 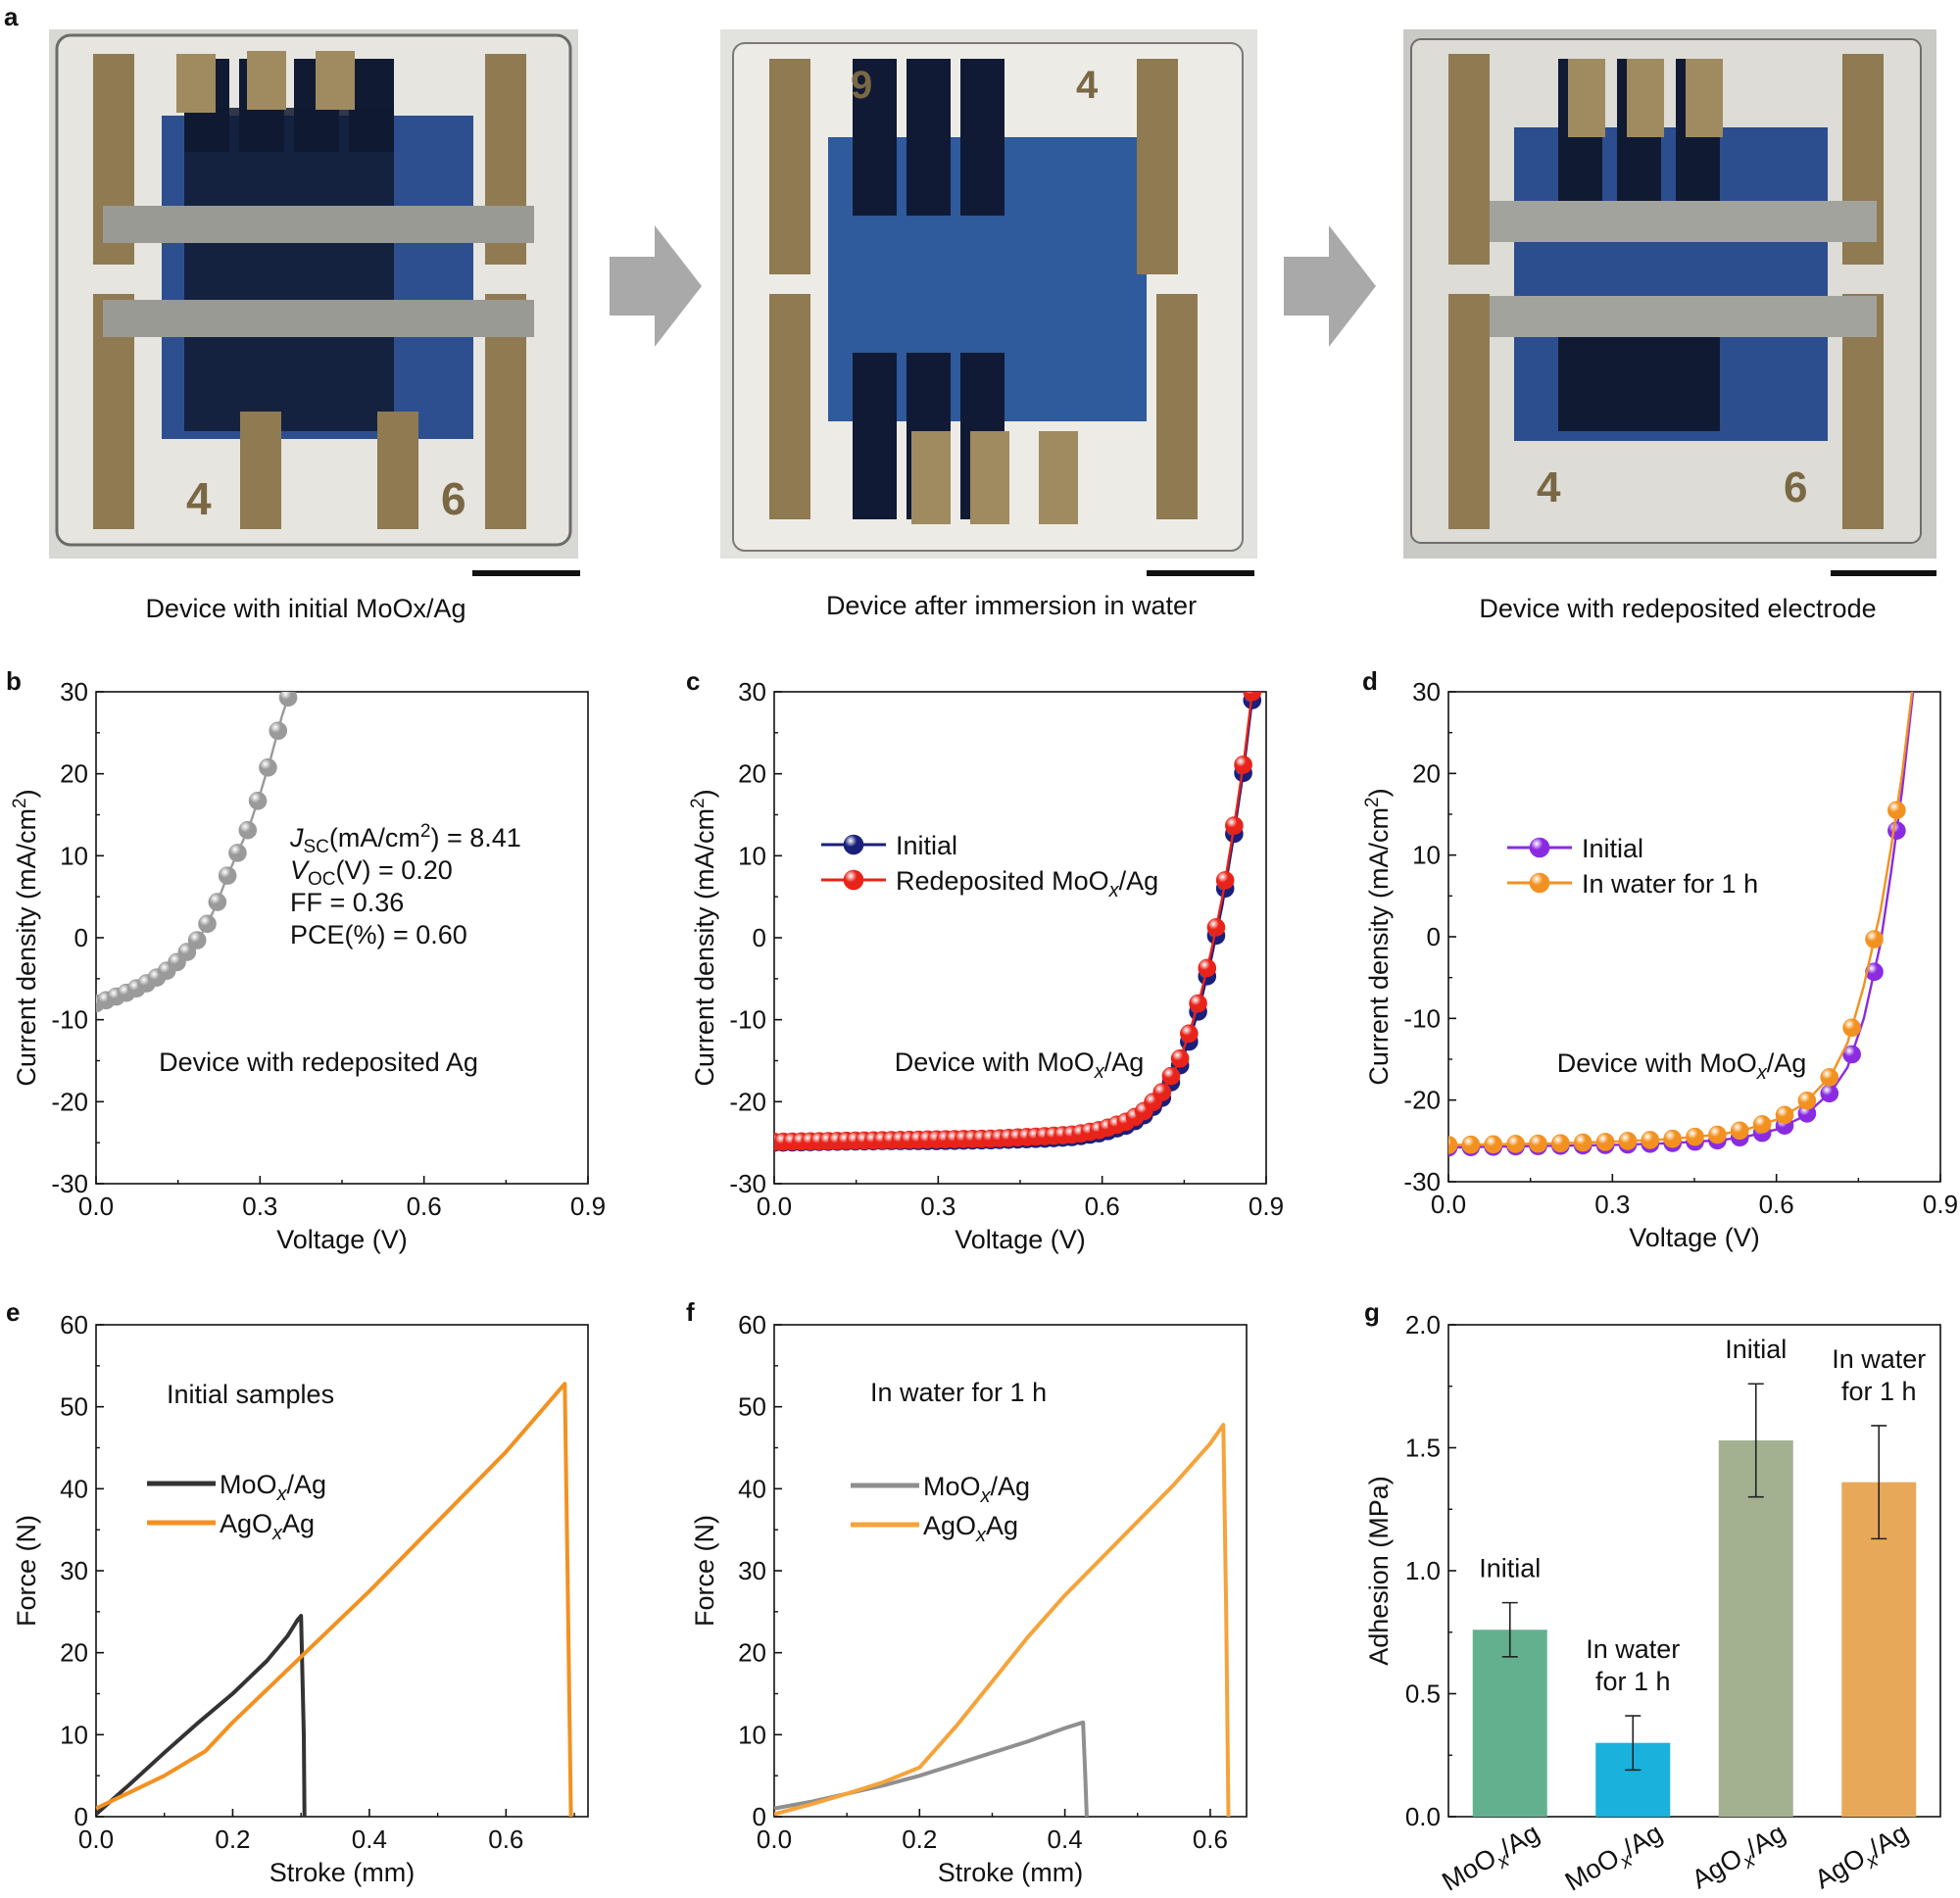 I want to click on y-tick-label: 60, so click(x=74, y=1324).